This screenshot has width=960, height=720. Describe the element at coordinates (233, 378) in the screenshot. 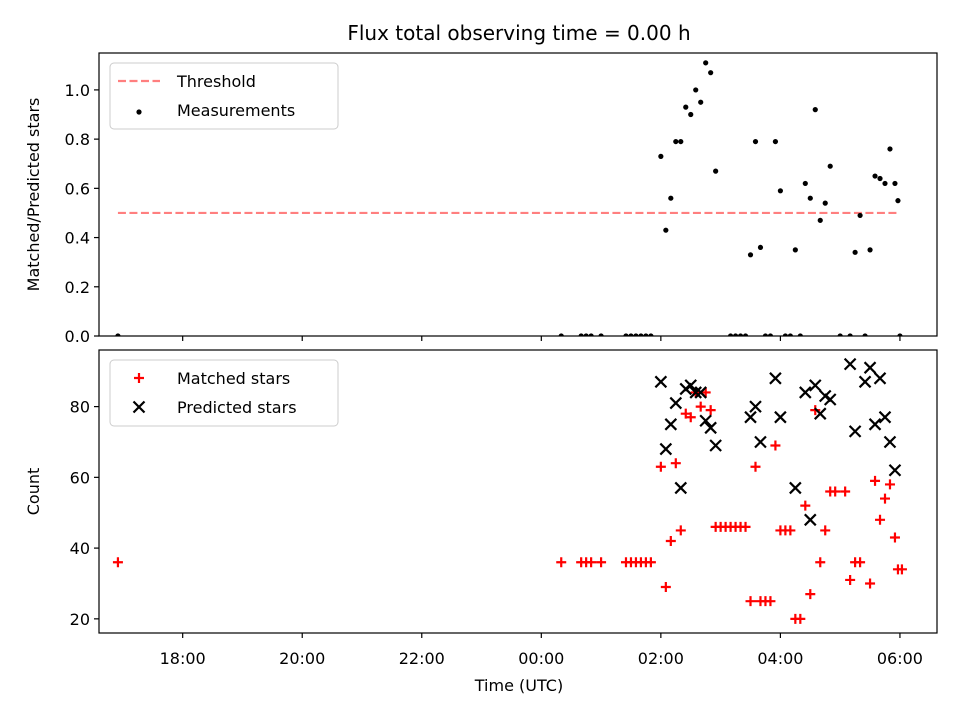

I see `matched-stars-legend-label: Matched stars` at that location.